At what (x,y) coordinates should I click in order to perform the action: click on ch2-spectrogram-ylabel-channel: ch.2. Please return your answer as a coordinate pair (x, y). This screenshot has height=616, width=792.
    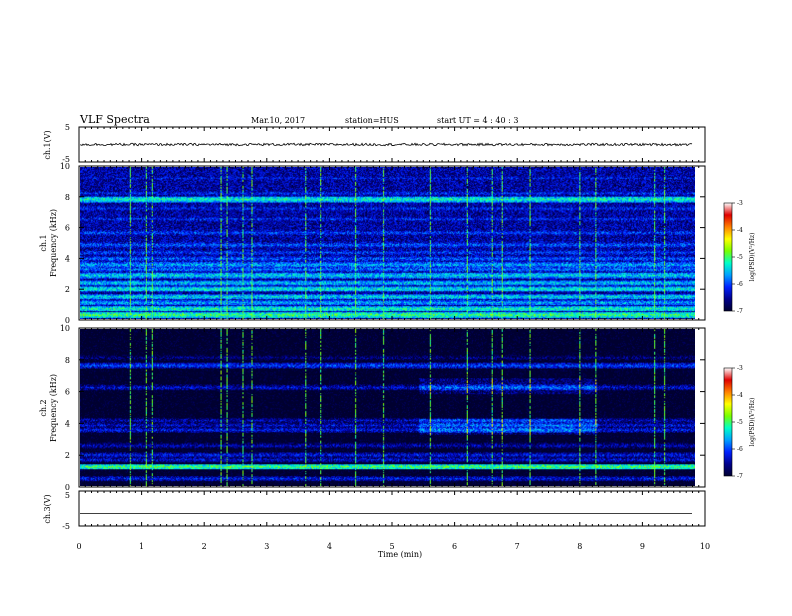
    Looking at the image, I should click on (43, 407).